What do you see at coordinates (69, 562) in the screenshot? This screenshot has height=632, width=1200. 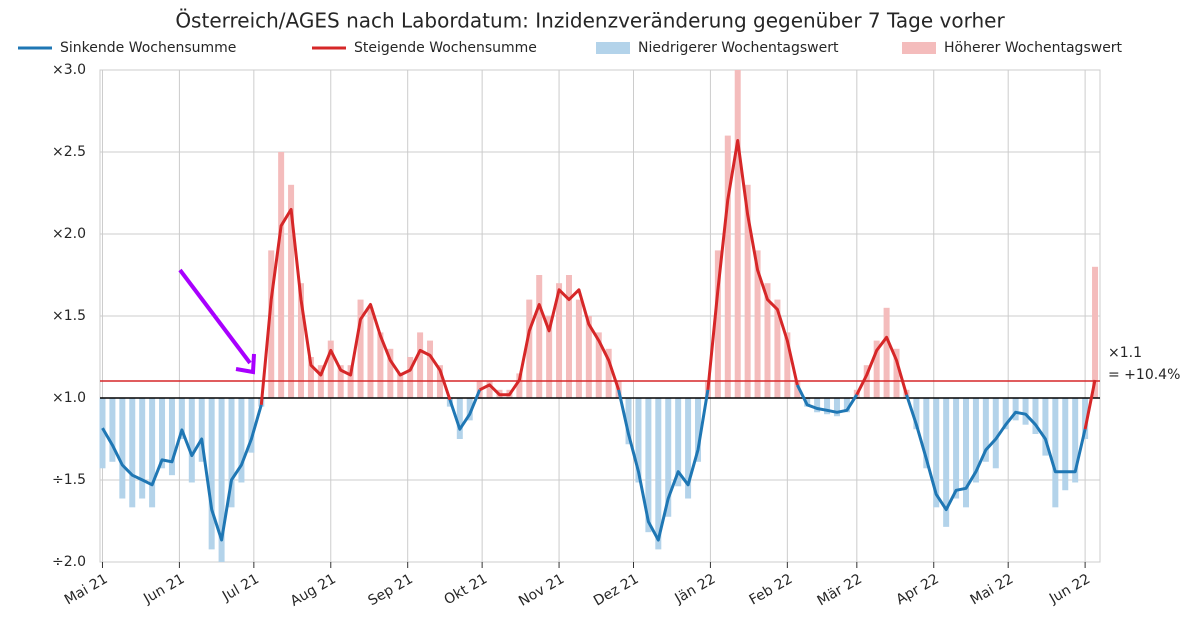 I see `y-tick-label: ÷2.0` at bounding box center [69, 562].